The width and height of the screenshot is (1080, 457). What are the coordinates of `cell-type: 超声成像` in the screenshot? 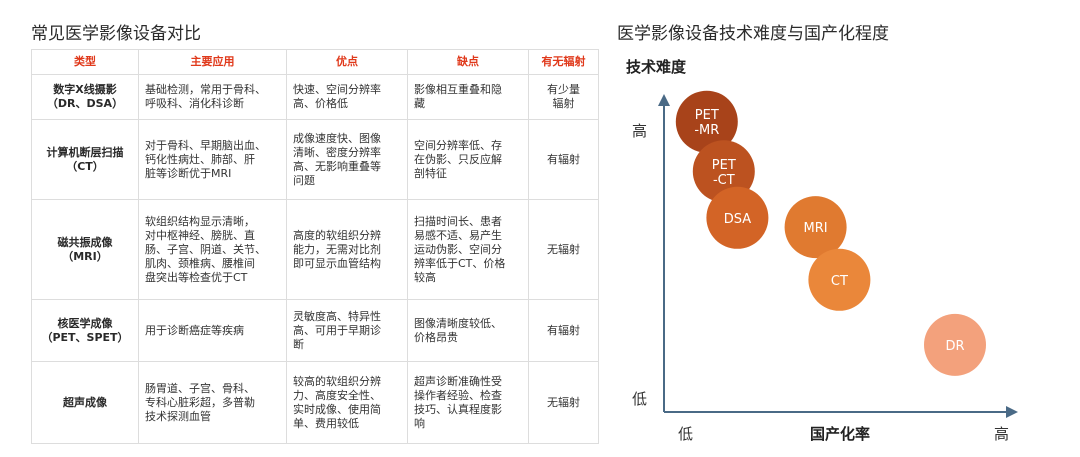 It's located at (85, 402).